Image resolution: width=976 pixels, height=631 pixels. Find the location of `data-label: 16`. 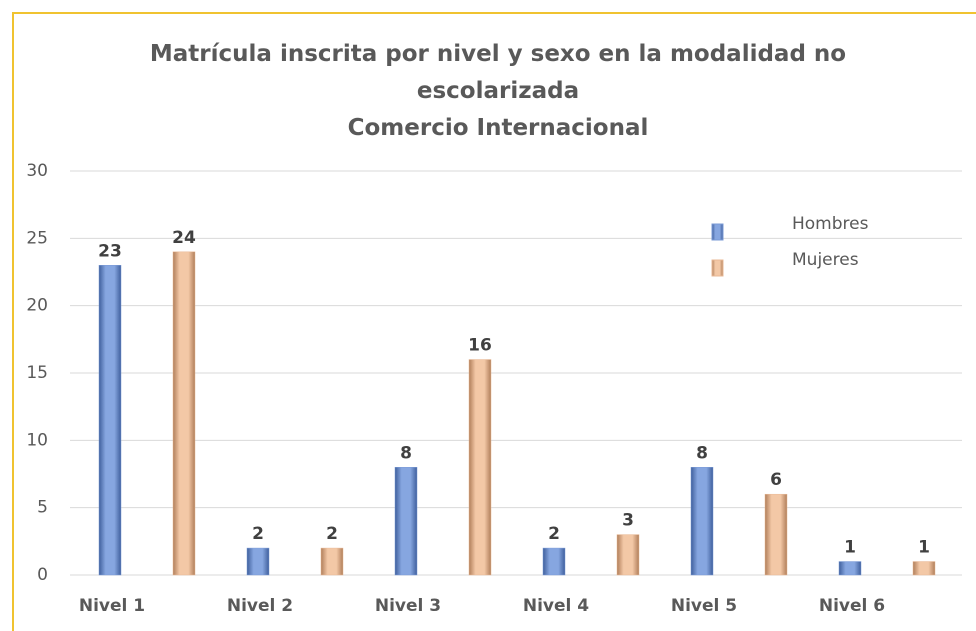

data-label: 16 is located at coordinates (480, 346).